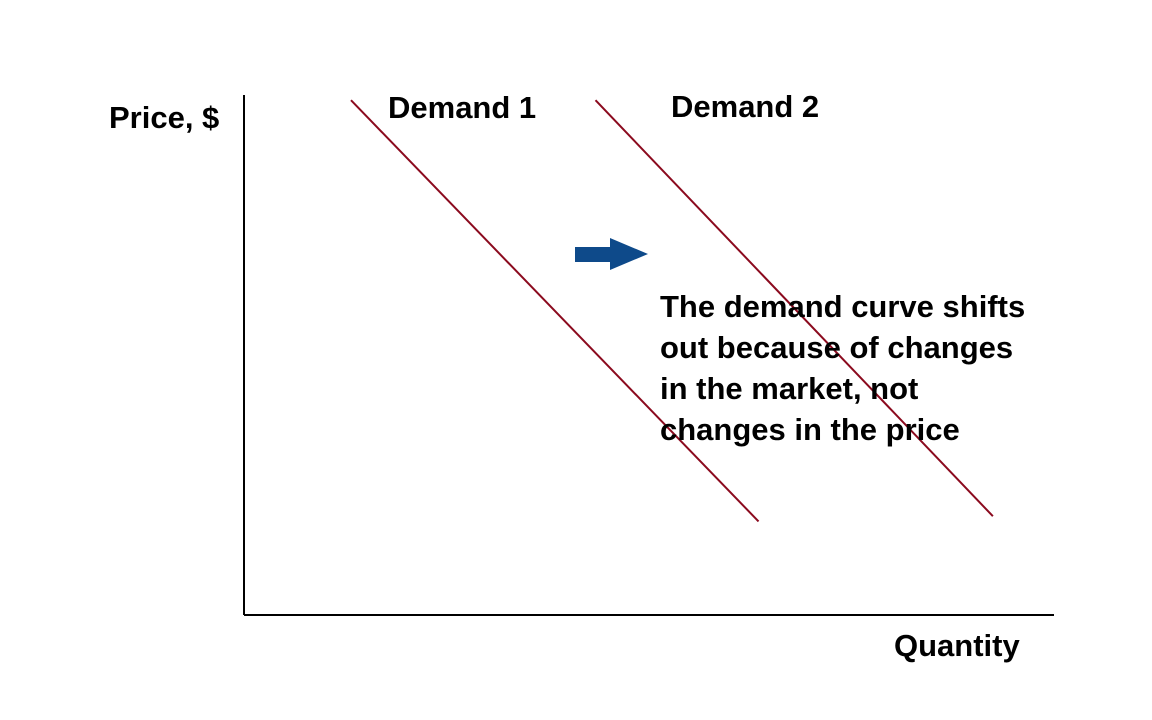 This screenshot has width=1152, height=720. Describe the element at coordinates (957, 645) in the screenshot. I see `x-axis-label: Quantity` at that location.